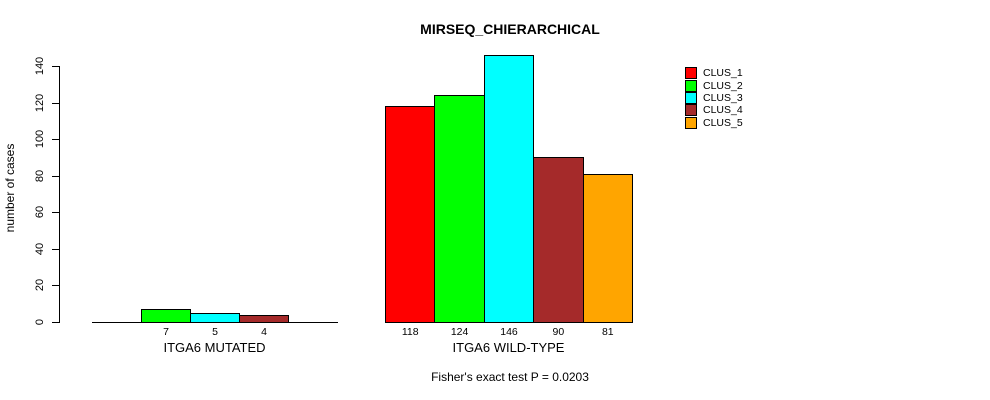 The height and width of the screenshot is (400, 990). What do you see at coordinates (40, 66) in the screenshot?
I see `y-axis-tick-label: 140` at bounding box center [40, 66].